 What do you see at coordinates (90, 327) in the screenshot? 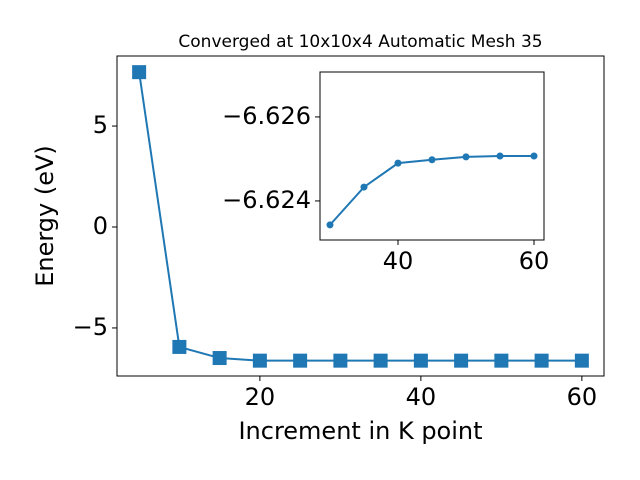
I see `y-tick-label: −5` at bounding box center [90, 327].